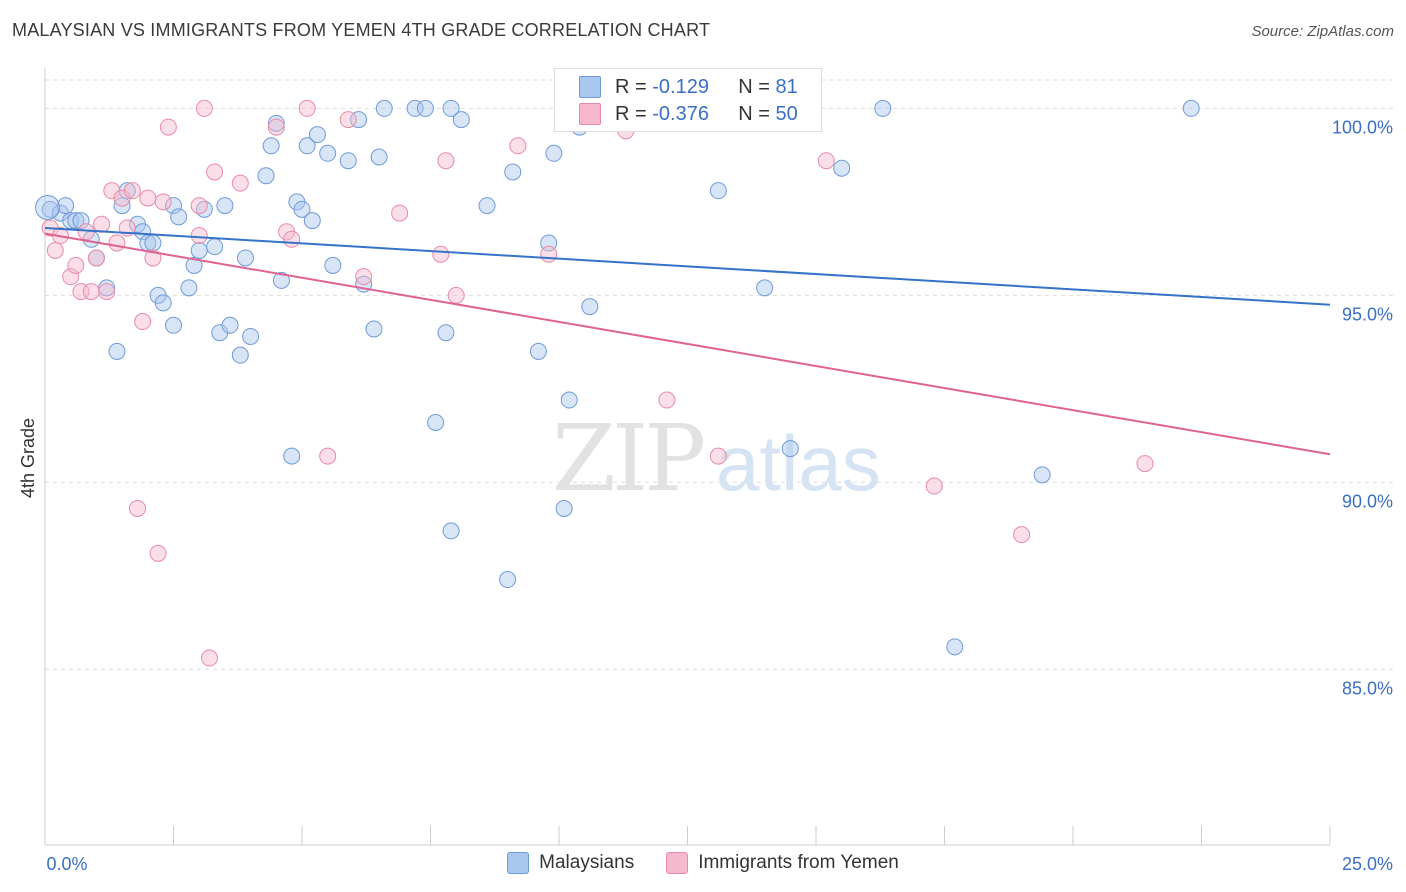  What do you see at coordinates (786, 113) in the screenshot?
I see `n-value: 50` at bounding box center [786, 113].